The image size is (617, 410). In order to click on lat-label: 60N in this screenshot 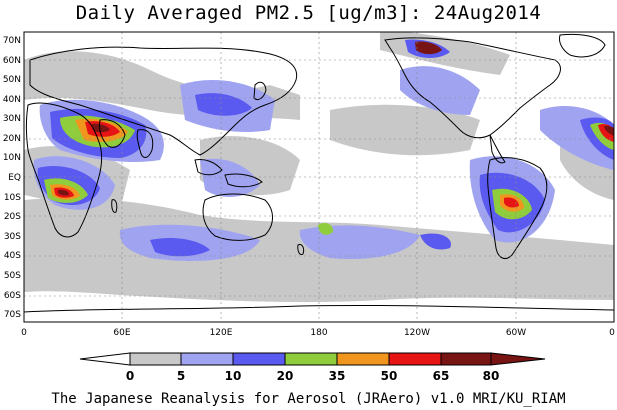, I will do `click(12, 61)`.